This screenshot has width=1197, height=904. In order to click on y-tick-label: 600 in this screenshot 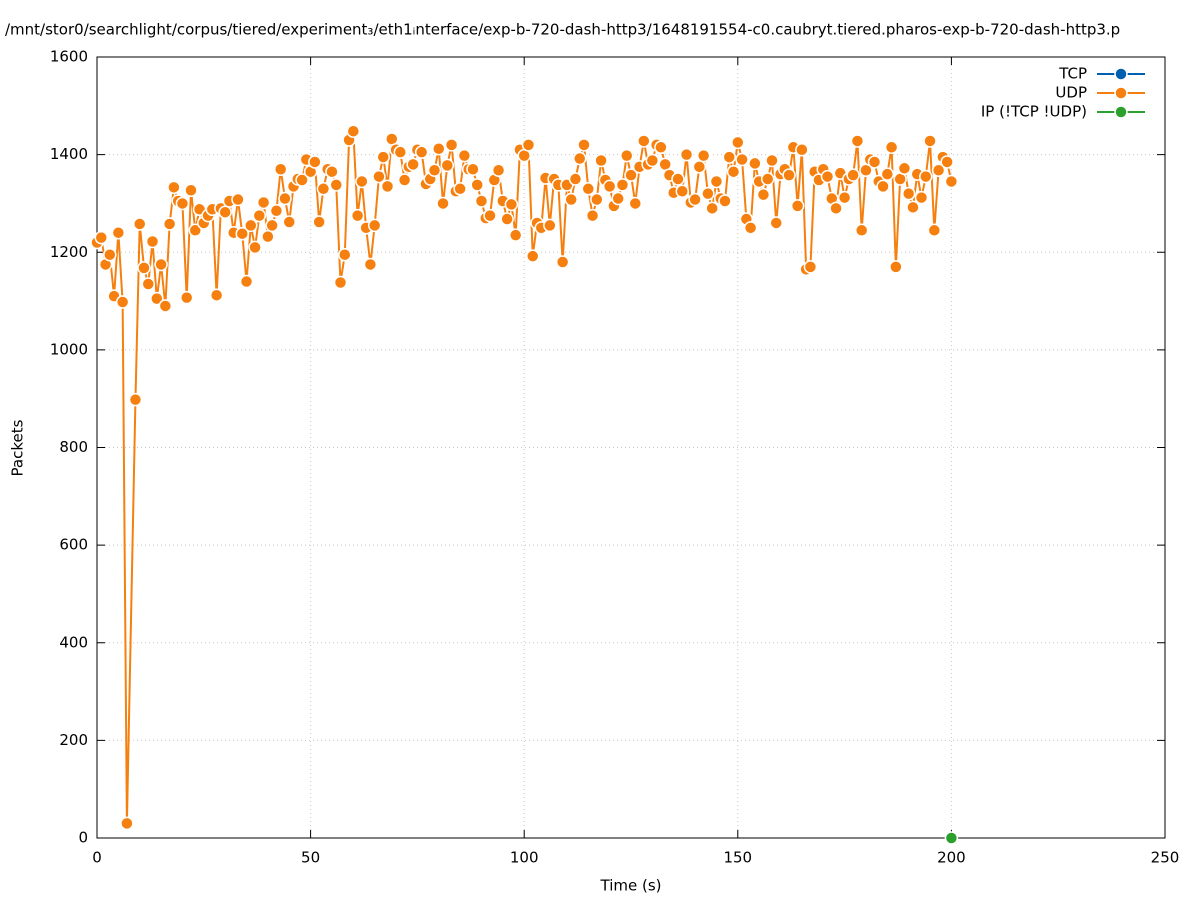, I will do `click(73, 545)`.